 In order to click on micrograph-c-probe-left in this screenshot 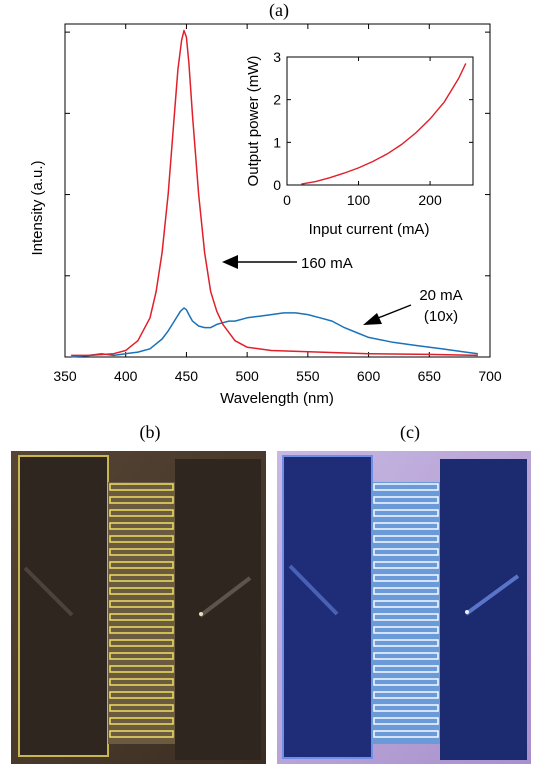, I will do `click(313, 590)`.